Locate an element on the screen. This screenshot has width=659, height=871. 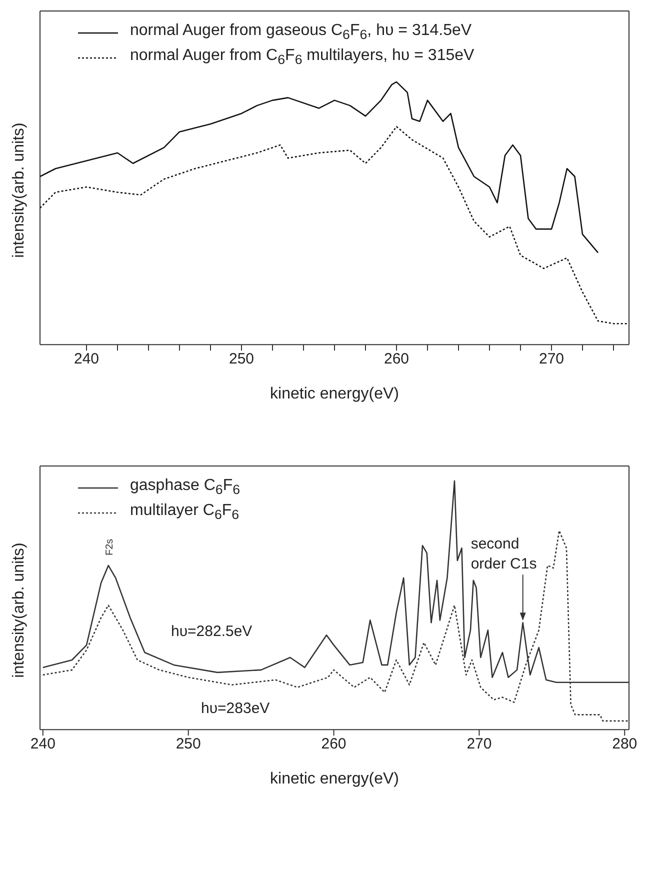
legend-label: normal Auger from C$_{6}$F$_{6}$ multilayers, hυ = 315eV is located at coordinates (302, 58).